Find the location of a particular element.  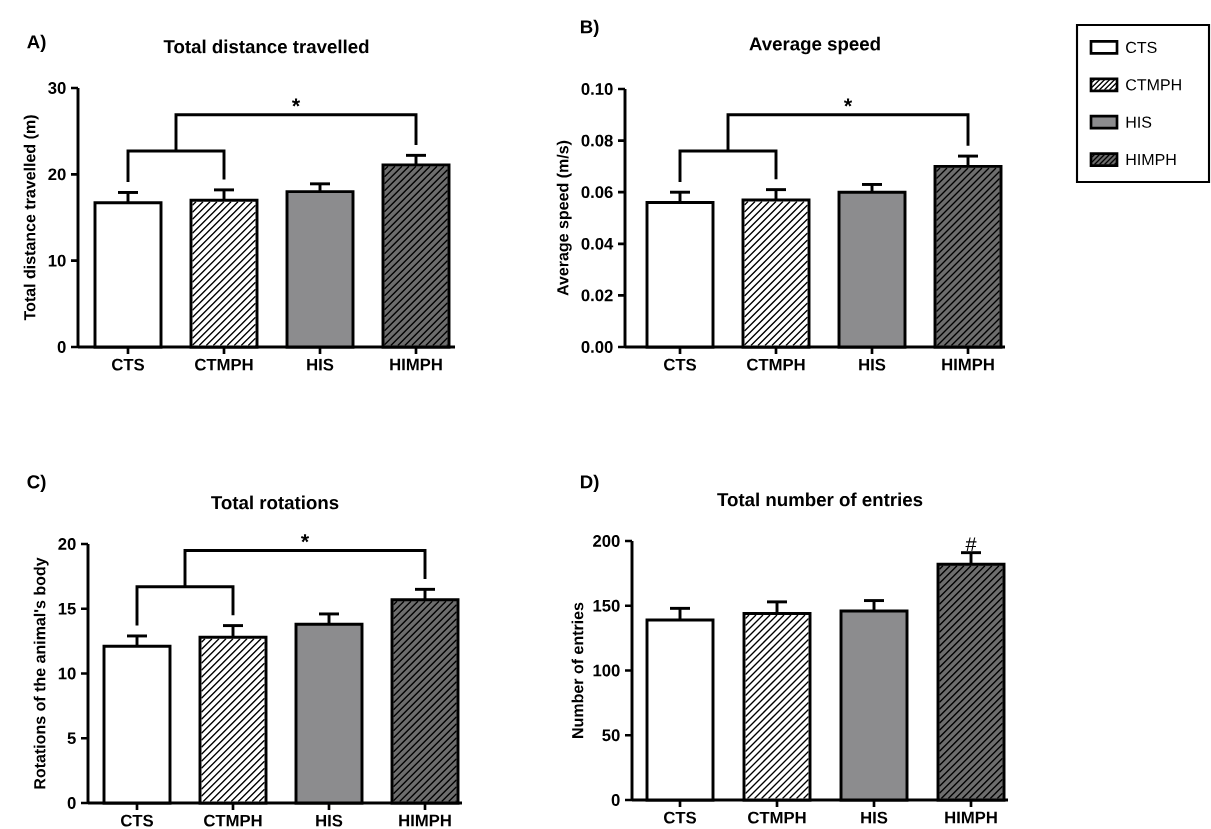

y-tick-label: 0.02 is located at coordinates (597, 295).